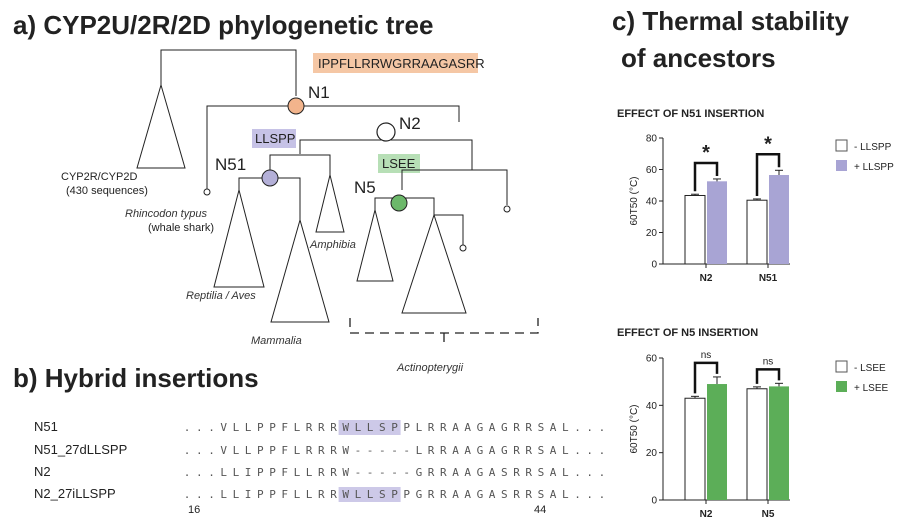 This screenshot has width=918, height=517. I want to click on clade-reptilia-label: Reptilia / Aves, so click(221, 296).